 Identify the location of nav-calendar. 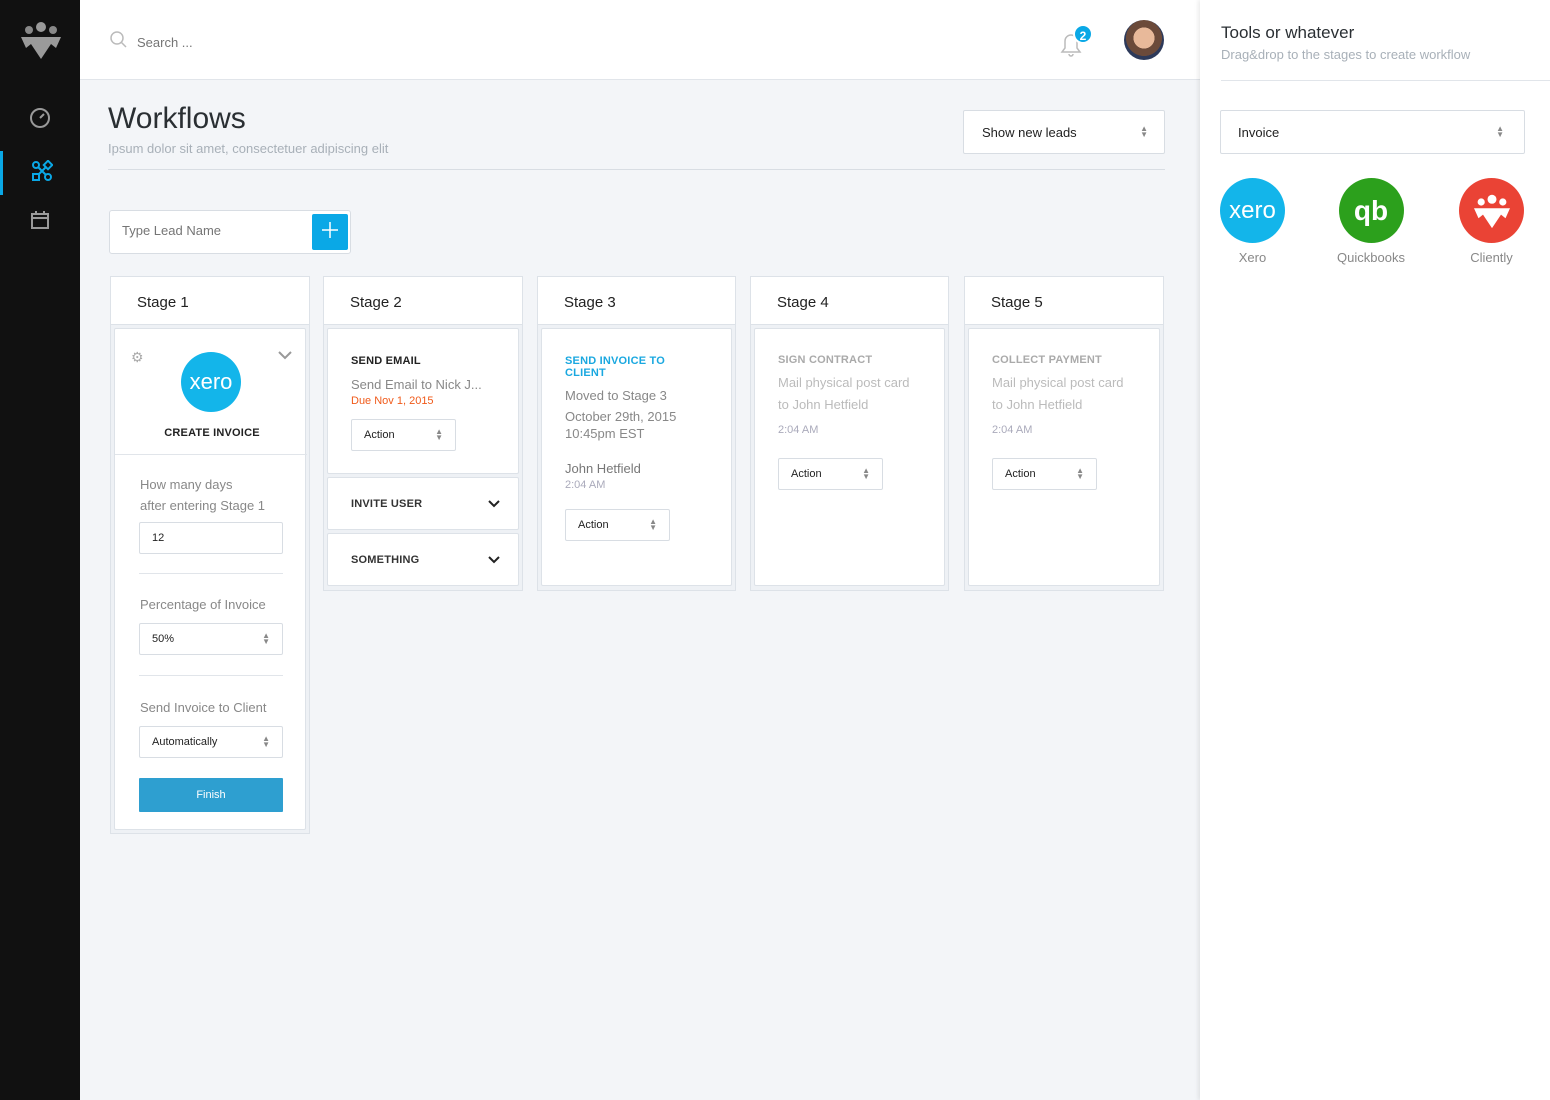
(40, 222).